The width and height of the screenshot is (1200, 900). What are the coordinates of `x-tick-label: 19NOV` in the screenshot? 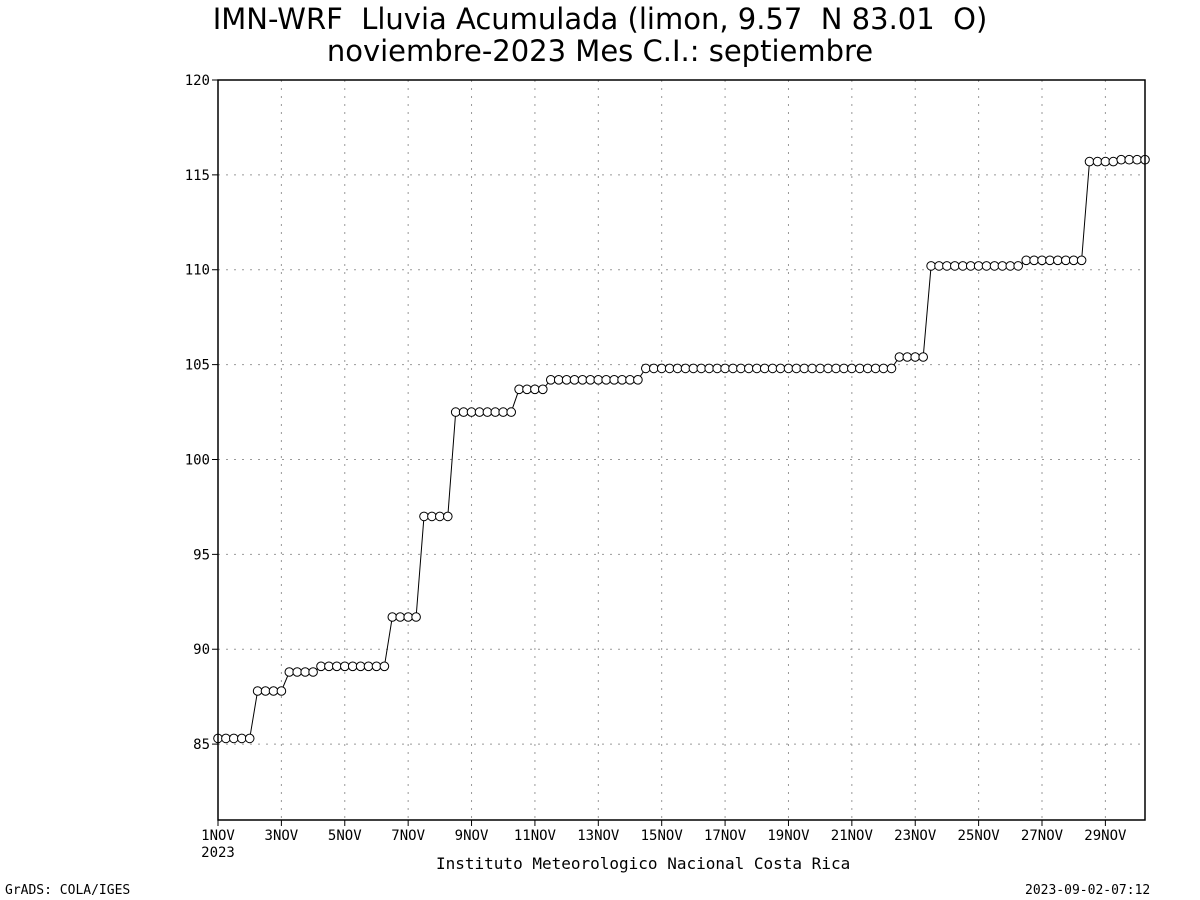 It's located at (788, 836).